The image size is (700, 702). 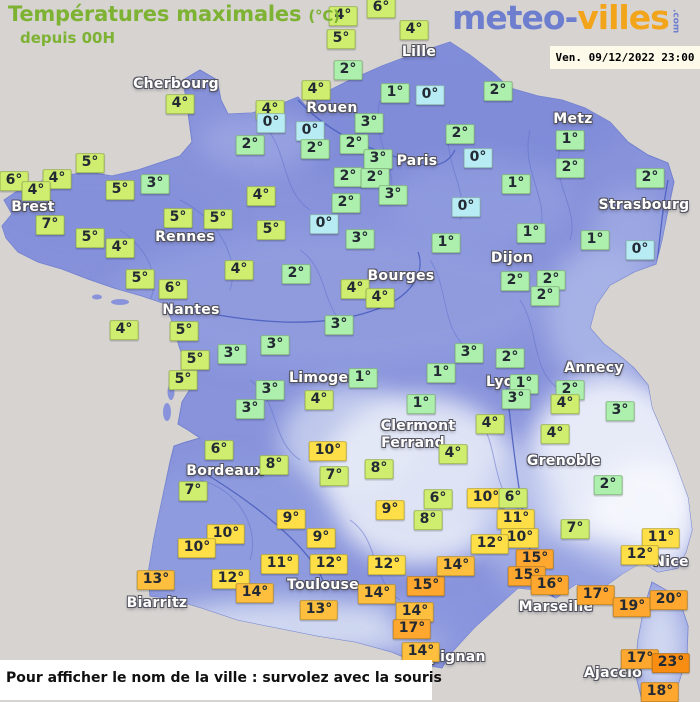 What do you see at coordinates (535, 559) in the screenshot?
I see `temp-label: 15°` at bounding box center [535, 559].